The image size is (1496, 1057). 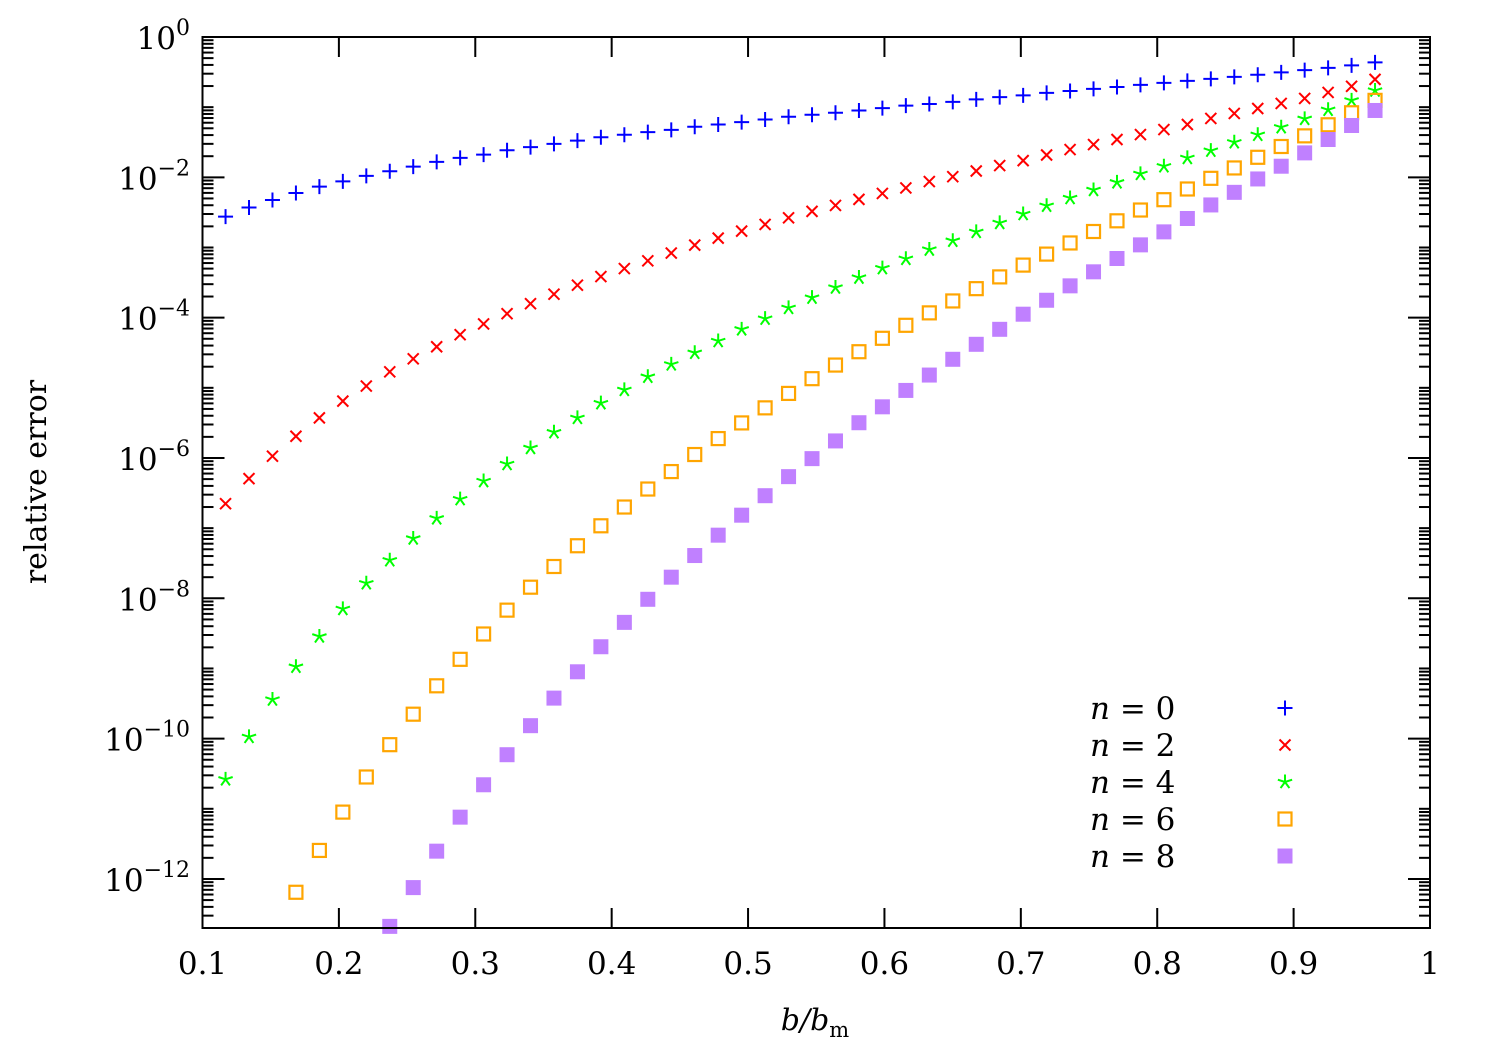 I want to click on x-tick-label: 1, so click(x=1430, y=964).